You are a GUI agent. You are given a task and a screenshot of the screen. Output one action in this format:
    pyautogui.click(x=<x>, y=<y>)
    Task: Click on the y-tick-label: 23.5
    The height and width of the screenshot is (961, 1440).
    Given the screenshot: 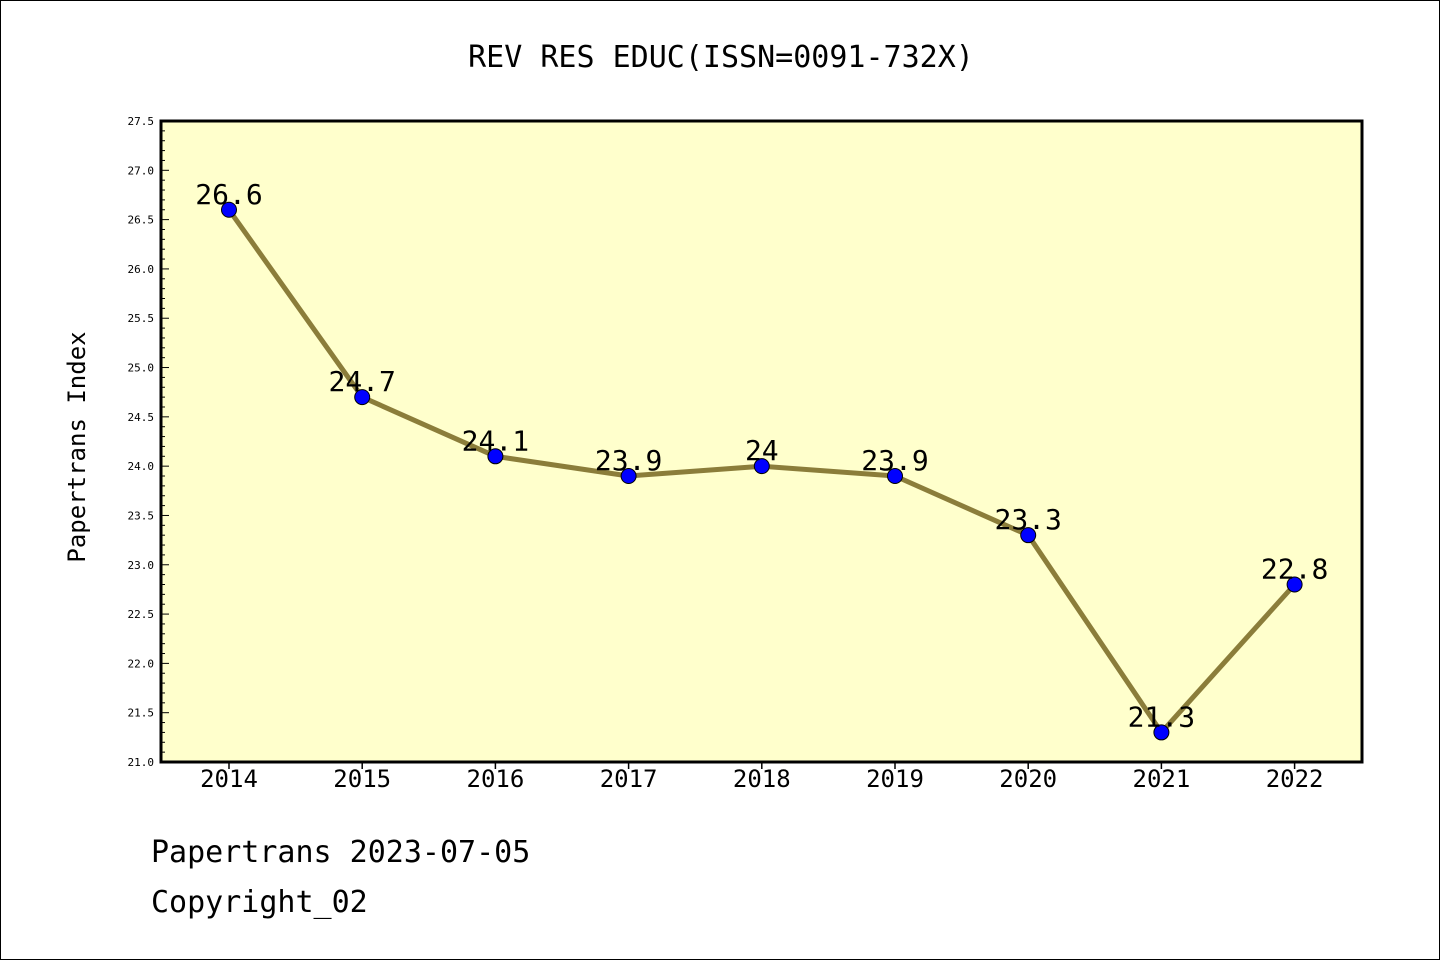 What is the action you would take?
    pyautogui.click(x=141, y=515)
    